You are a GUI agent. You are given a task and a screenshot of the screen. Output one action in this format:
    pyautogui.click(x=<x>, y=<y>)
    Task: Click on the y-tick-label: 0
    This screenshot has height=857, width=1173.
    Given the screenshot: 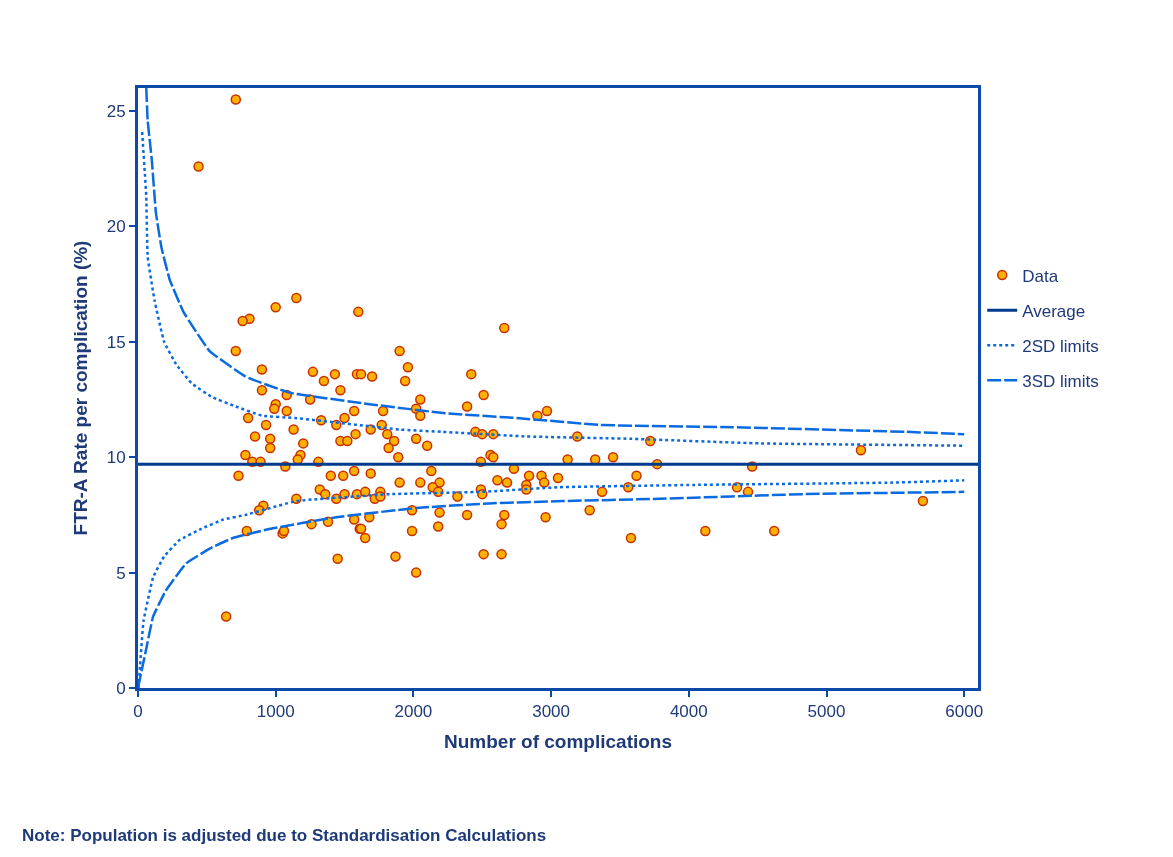 What is the action you would take?
    pyautogui.click(x=121, y=688)
    